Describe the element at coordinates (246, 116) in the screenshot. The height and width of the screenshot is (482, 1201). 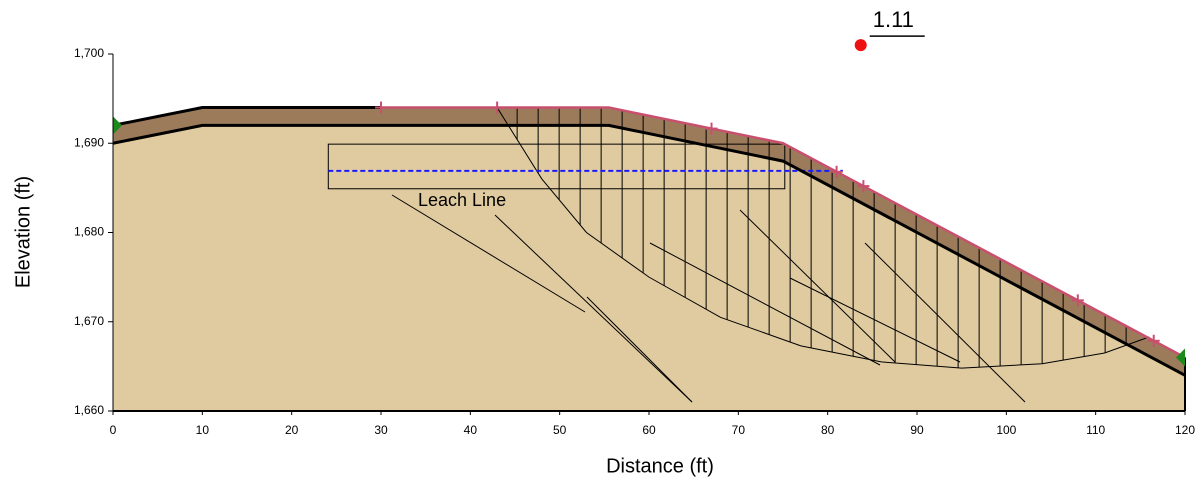
I see `surface-line` at that location.